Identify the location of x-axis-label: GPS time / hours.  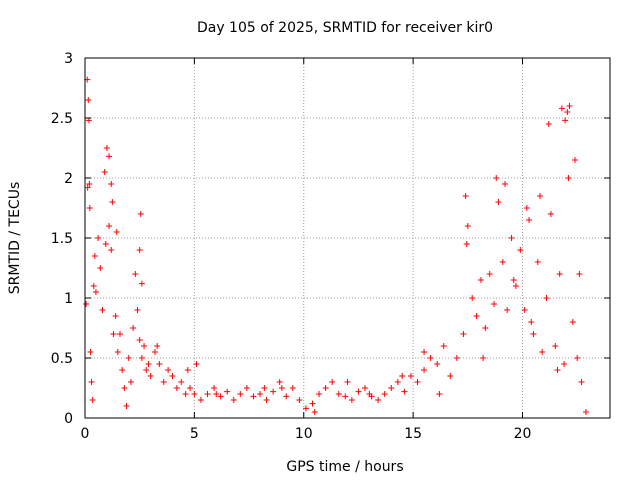
(344, 467).